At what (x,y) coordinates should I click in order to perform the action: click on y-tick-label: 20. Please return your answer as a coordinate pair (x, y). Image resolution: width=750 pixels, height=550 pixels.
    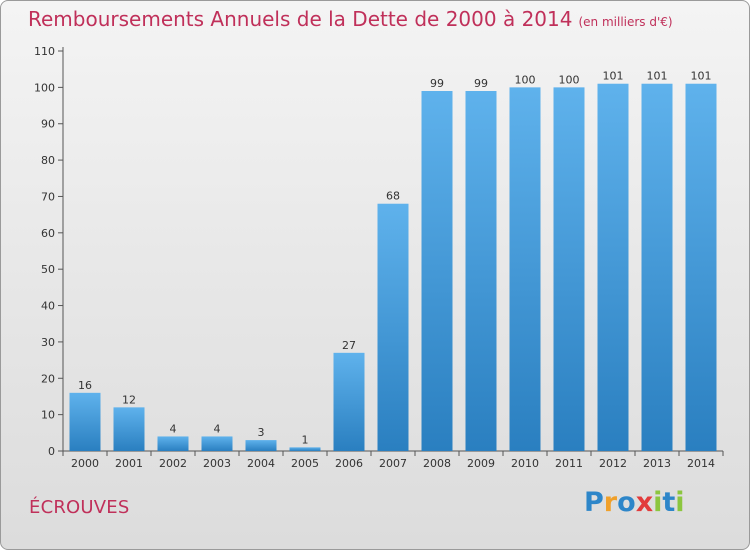
    Looking at the image, I should click on (48, 378).